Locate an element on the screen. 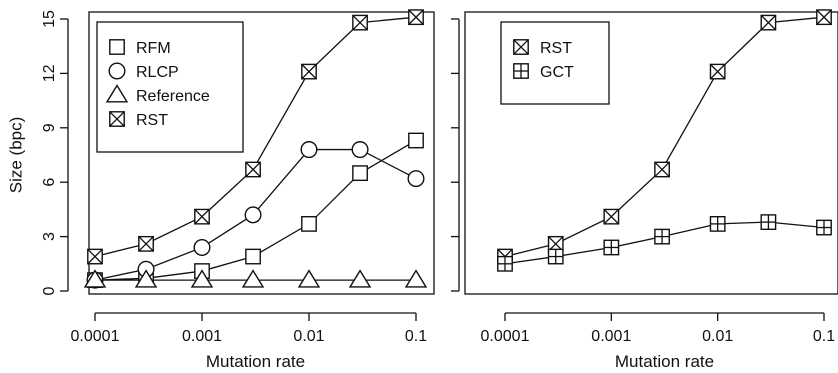  legend-gct-label: GCT is located at coordinates (557, 72).